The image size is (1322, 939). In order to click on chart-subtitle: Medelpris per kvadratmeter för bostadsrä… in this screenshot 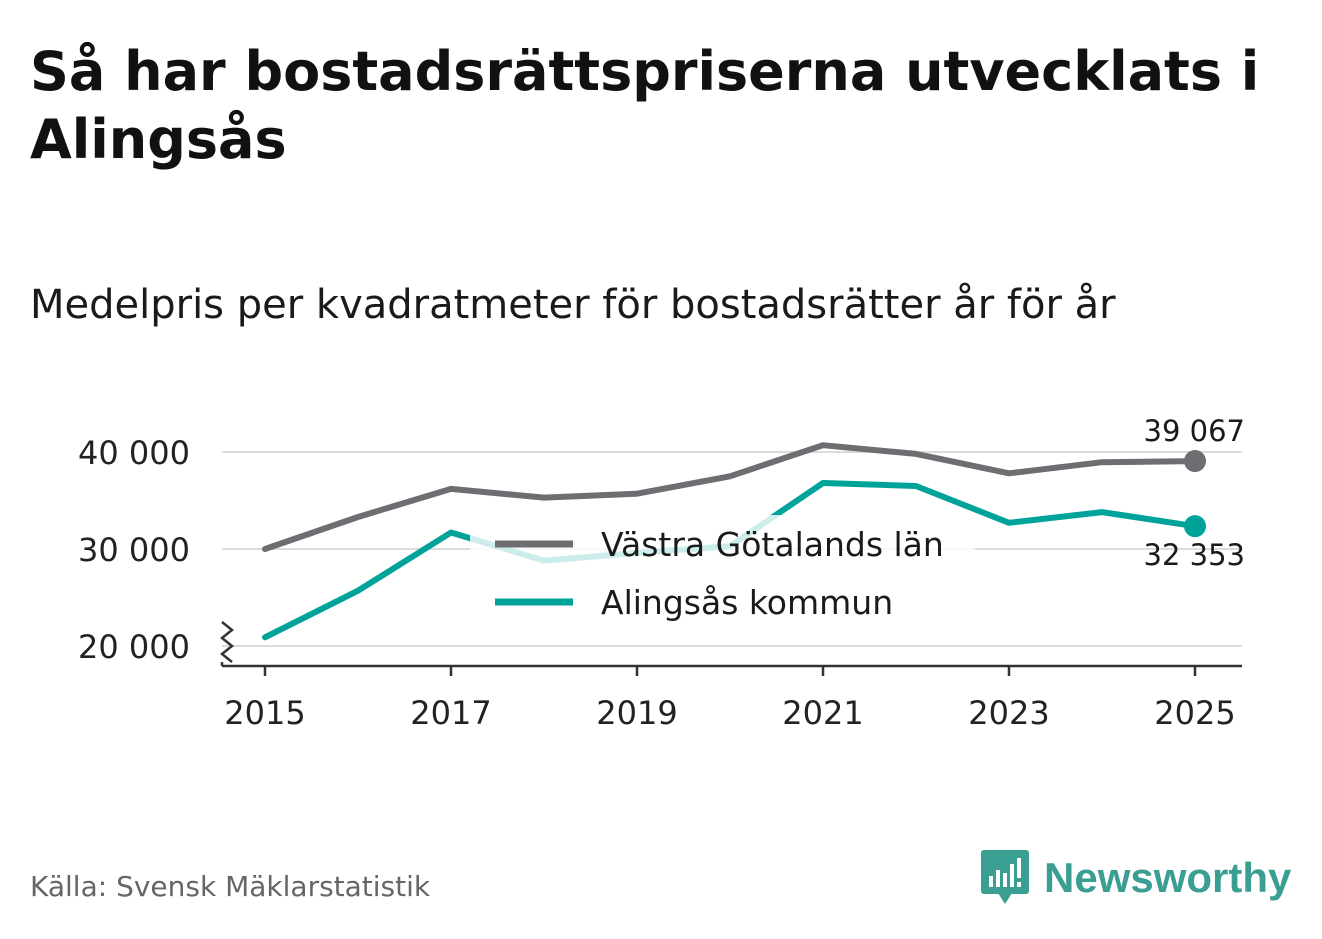, I will do `click(573, 305)`.